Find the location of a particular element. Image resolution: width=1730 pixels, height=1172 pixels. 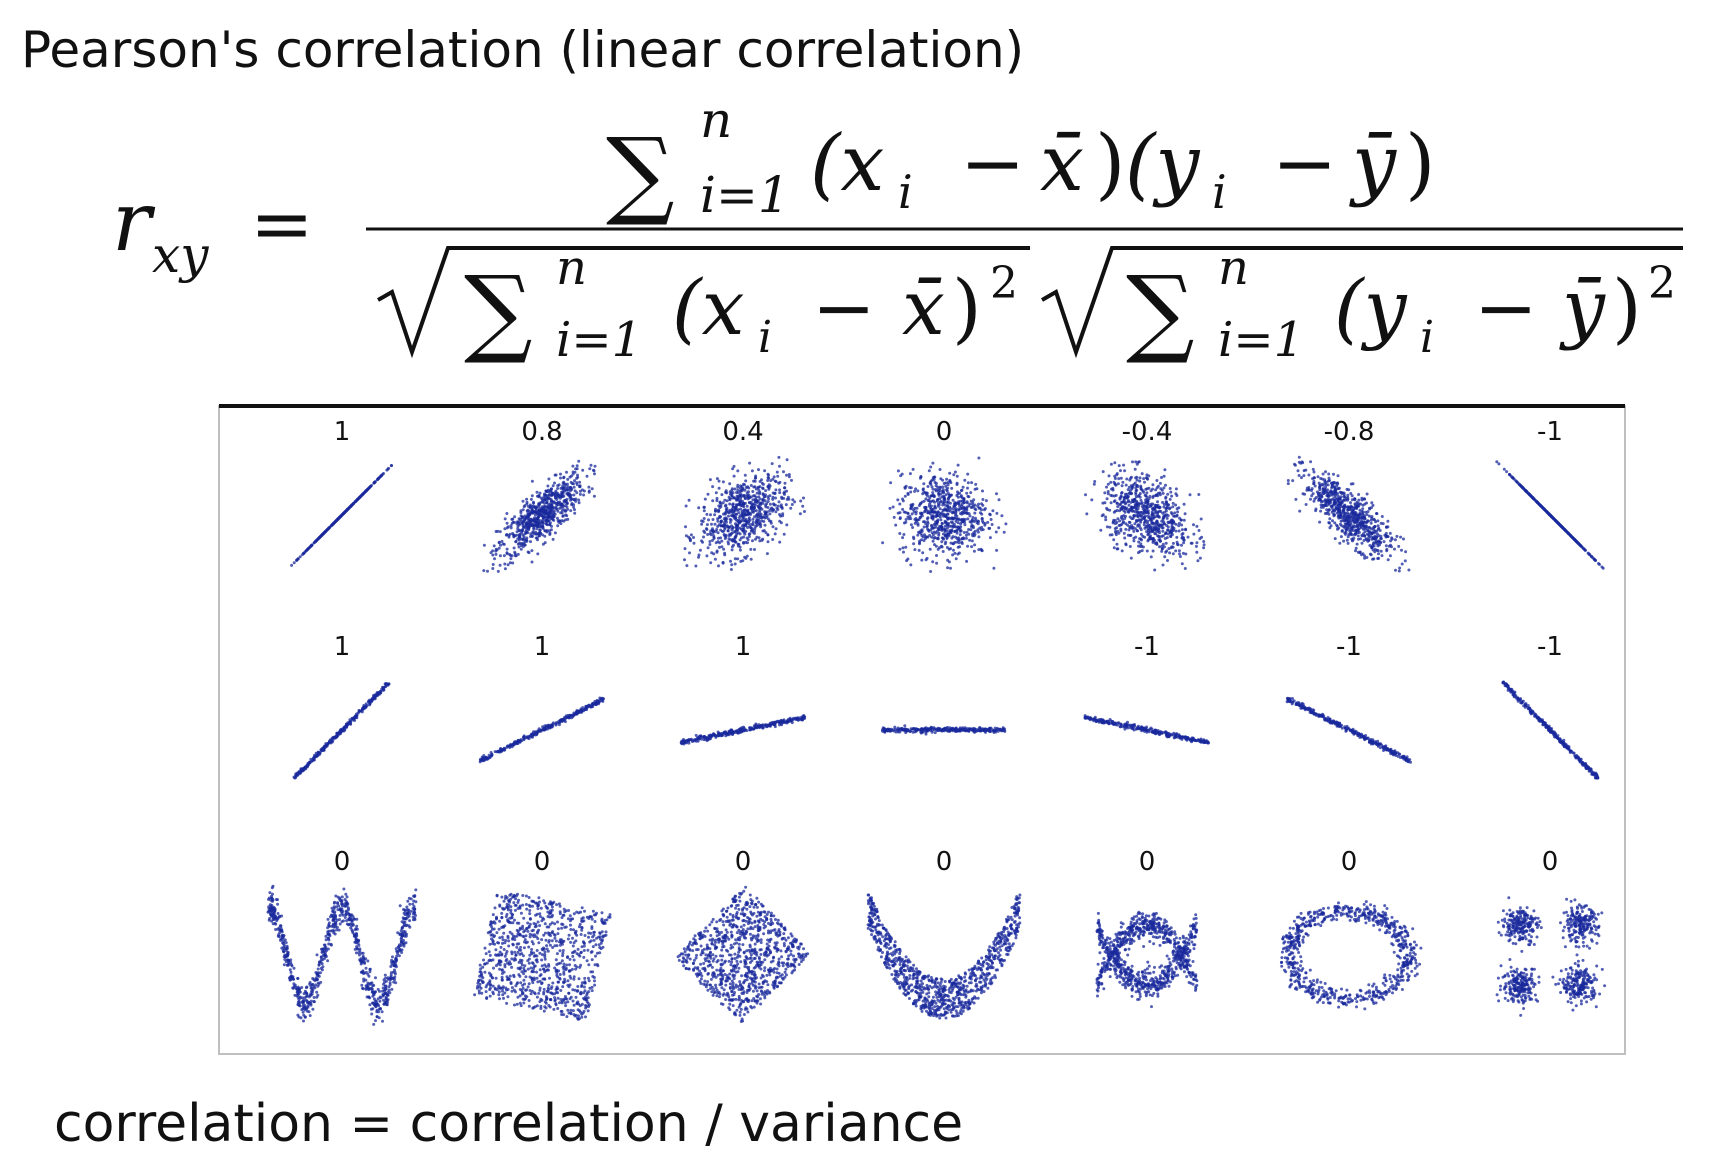

denominator-y-sub: i is located at coordinates (1427, 337).